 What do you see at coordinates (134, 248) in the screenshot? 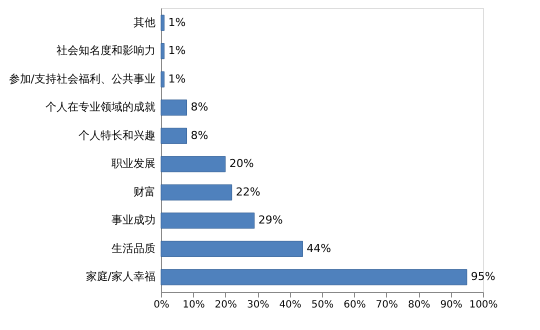
I see `y-tick-label: 生活品质` at bounding box center [134, 248].